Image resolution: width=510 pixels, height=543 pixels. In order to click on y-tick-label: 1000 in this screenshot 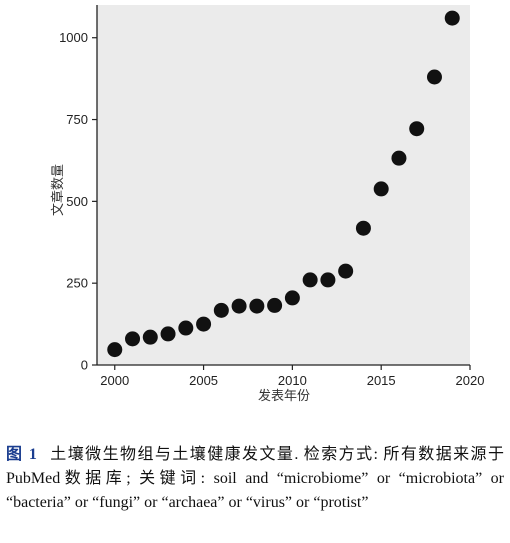, I will do `click(73, 37)`.